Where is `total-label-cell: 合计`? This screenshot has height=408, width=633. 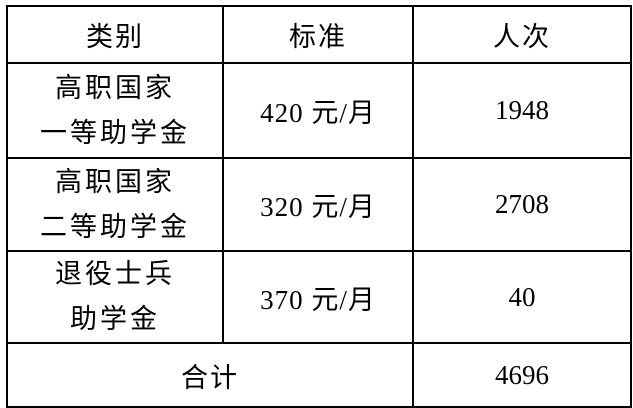
total-label-cell: 合计 is located at coordinates (210, 375).